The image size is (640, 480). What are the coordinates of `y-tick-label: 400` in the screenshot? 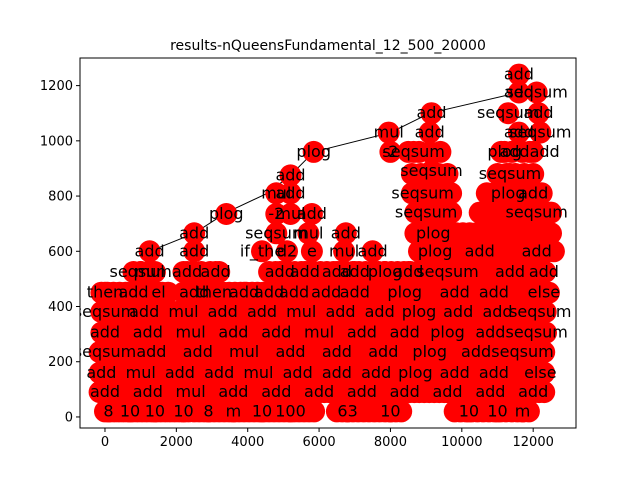 It's located at (60, 307).